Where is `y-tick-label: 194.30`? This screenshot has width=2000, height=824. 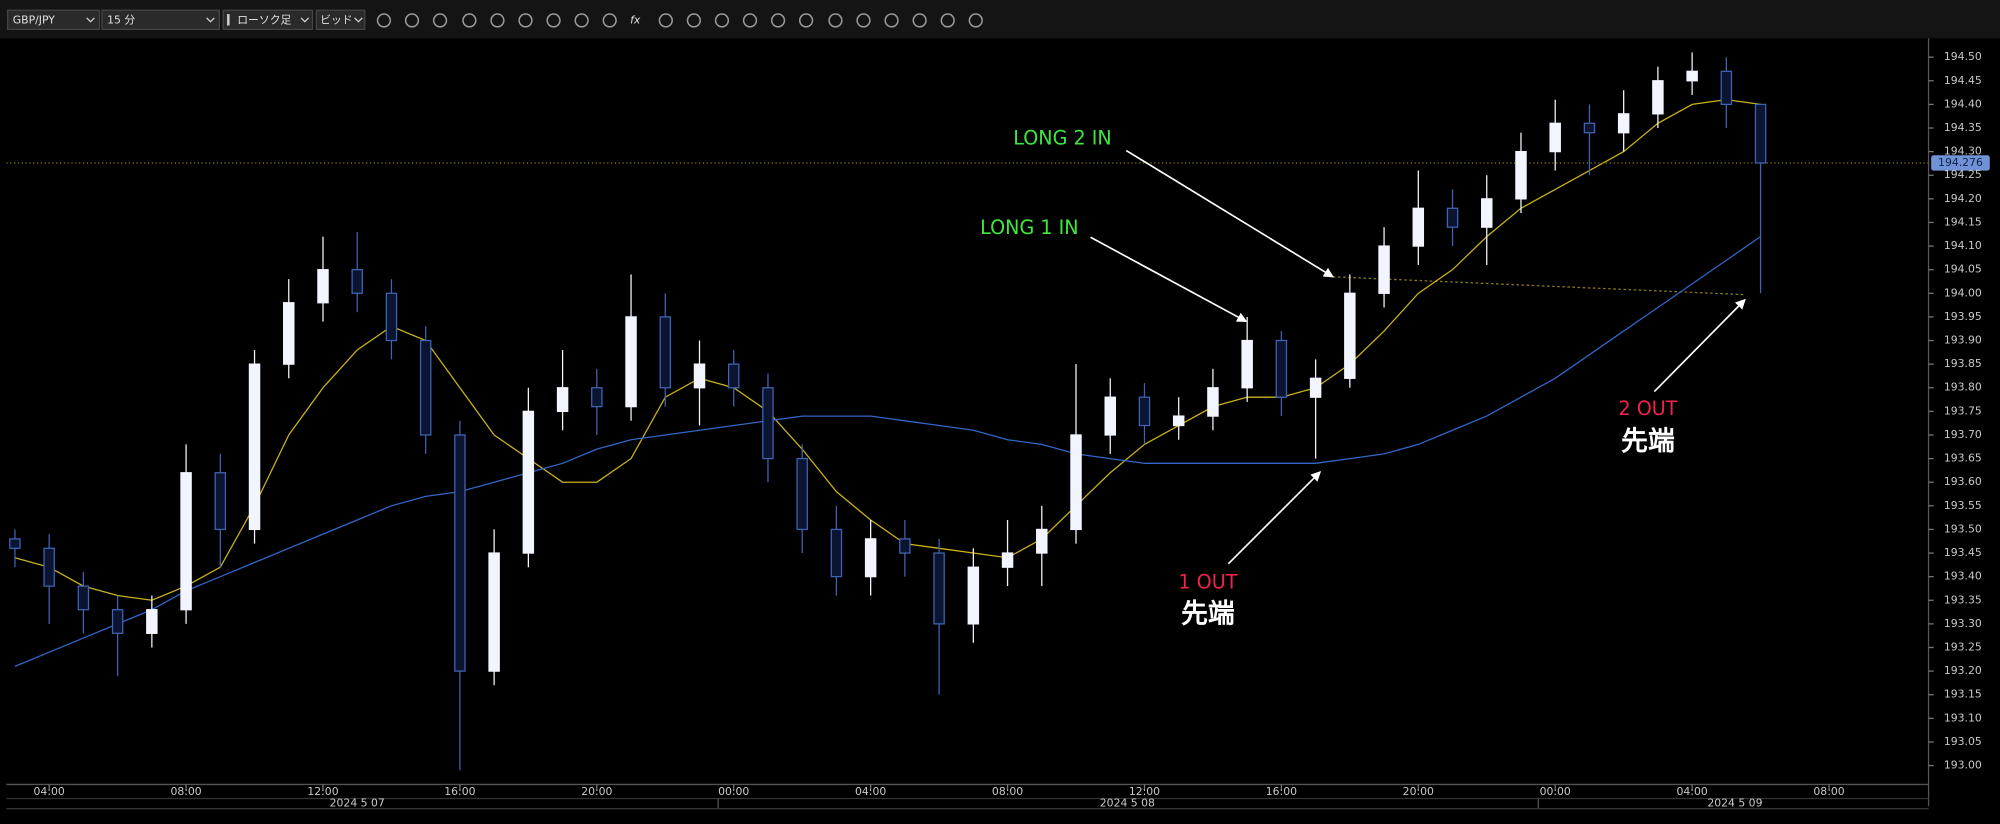
y-tick-label: 194.30 is located at coordinates (1963, 151).